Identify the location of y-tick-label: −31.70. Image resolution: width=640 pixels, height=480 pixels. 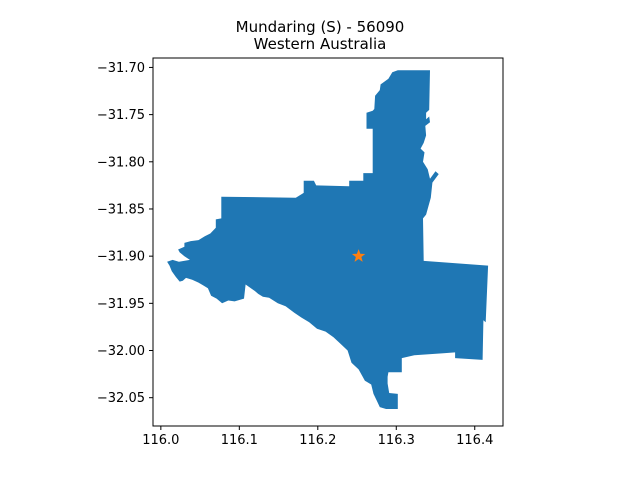
(121, 68).